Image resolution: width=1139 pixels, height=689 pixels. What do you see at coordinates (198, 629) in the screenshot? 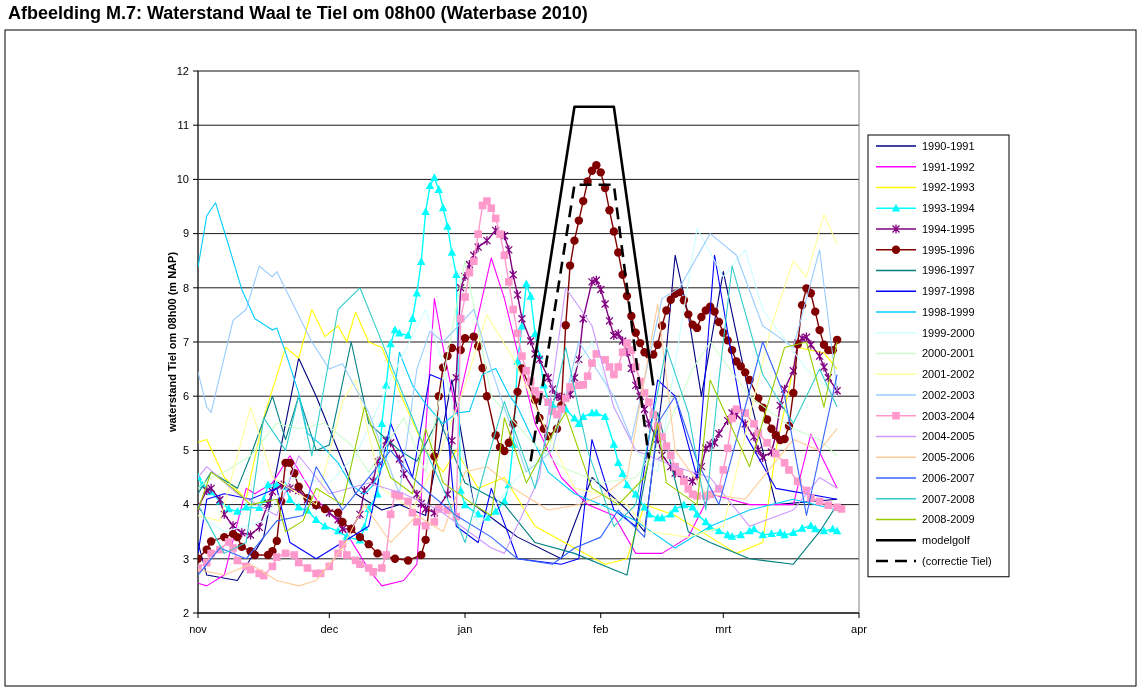
I see `x-tick-label: nov` at bounding box center [198, 629].